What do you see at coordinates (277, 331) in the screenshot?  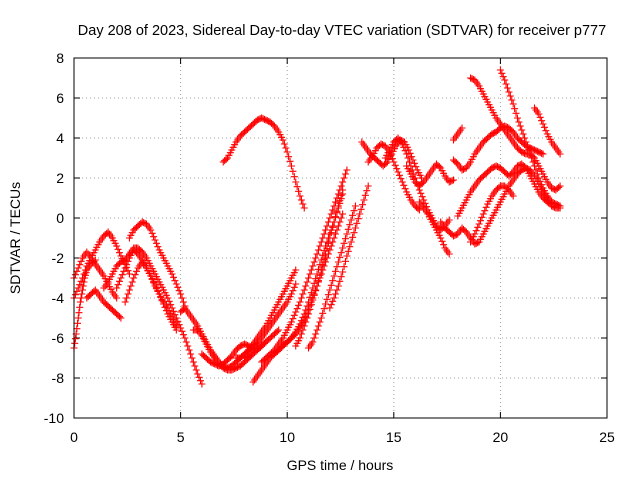 I see `data-point-track-j` at bounding box center [277, 331].